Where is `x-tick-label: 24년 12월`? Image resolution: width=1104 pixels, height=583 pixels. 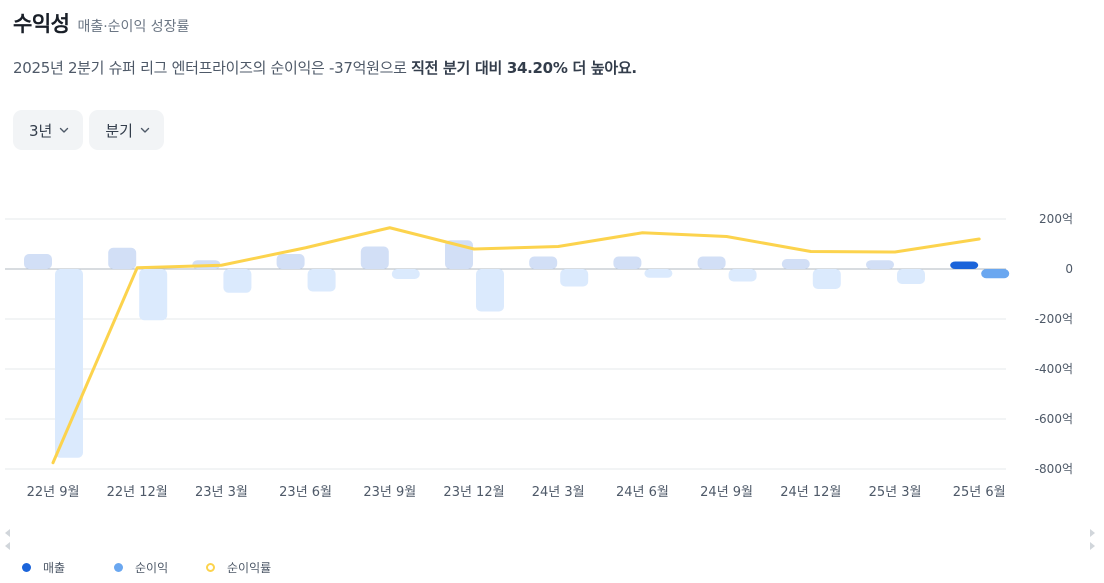
x-tick-label: 24년 12월 is located at coordinates (810, 492).